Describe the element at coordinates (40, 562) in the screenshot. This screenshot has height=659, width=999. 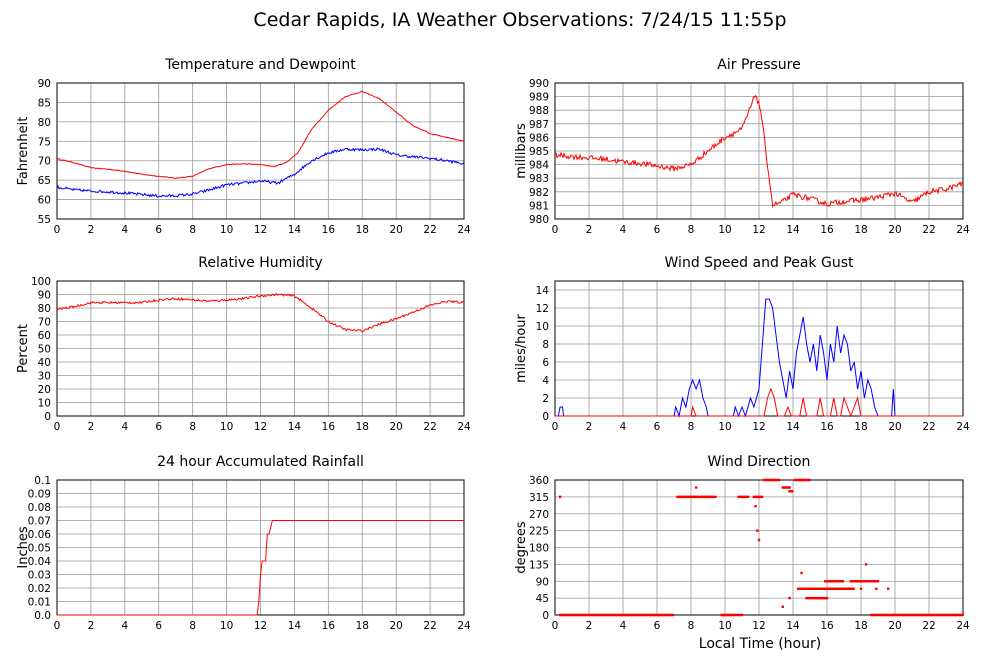
I see `y-tick-label: 0.04` at that location.